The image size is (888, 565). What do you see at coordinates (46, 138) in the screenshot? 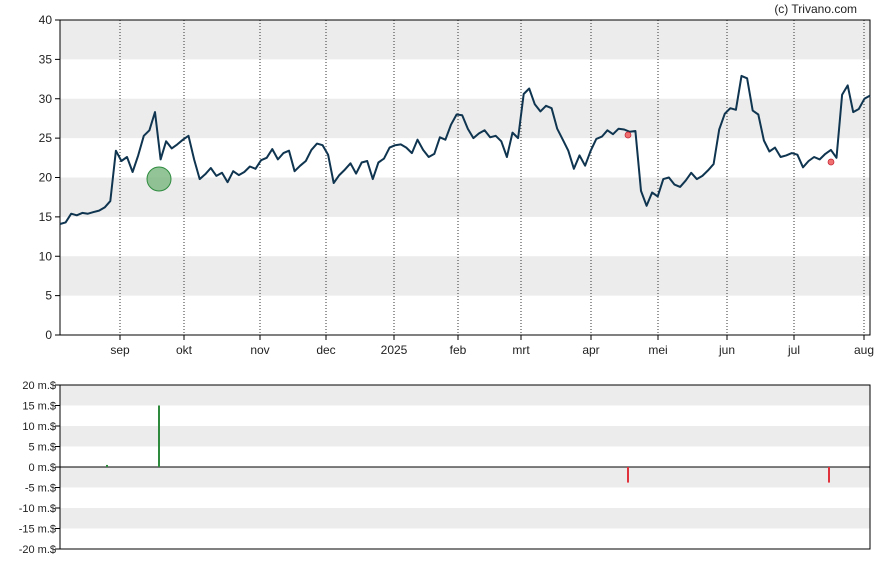
I see `y-tick-label: 25` at bounding box center [46, 138].